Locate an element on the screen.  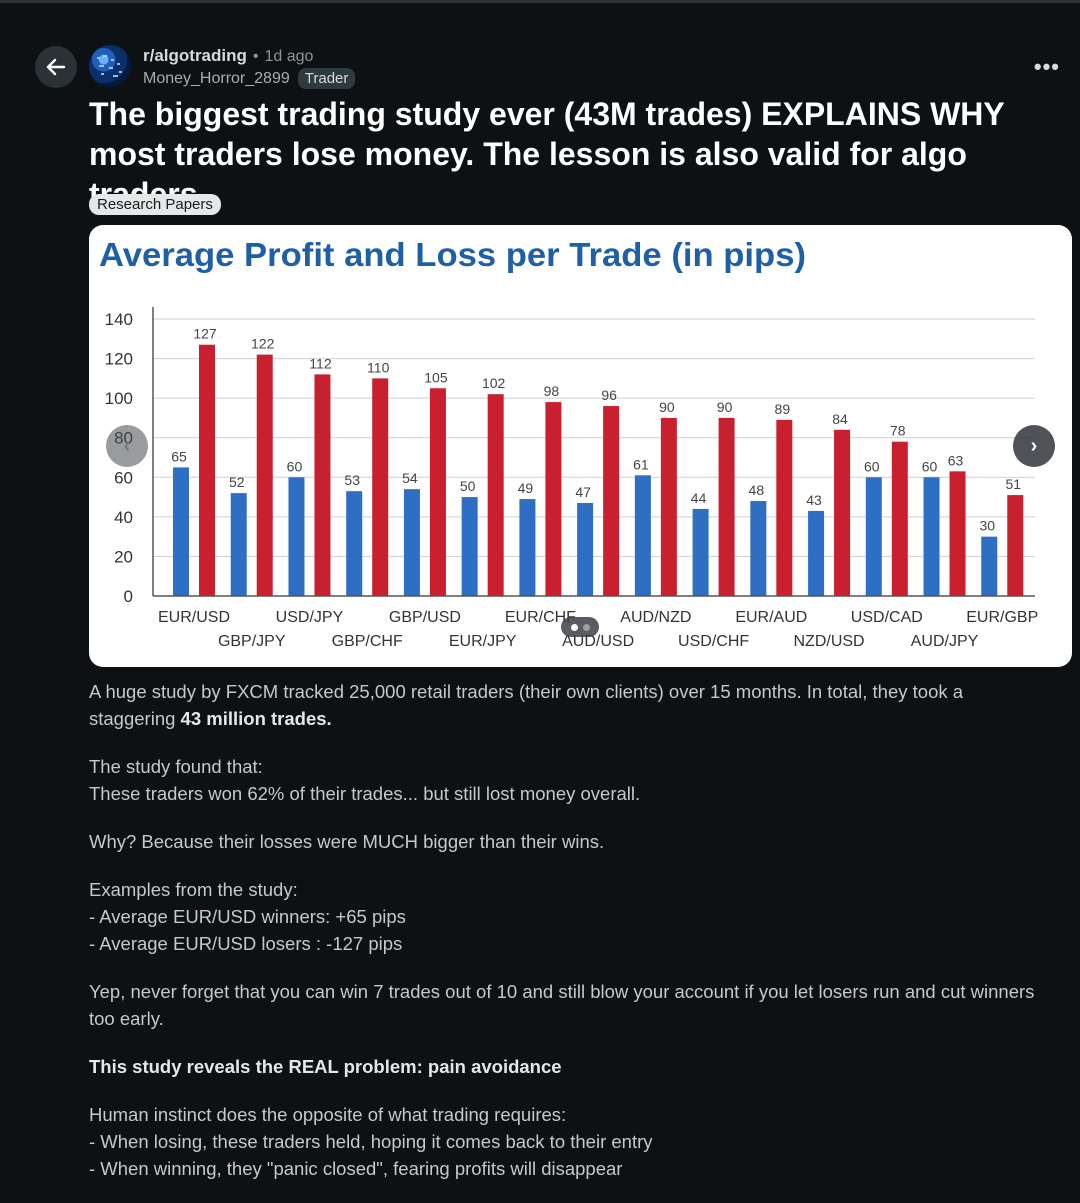
post-time: 1d ago is located at coordinates (289, 56).